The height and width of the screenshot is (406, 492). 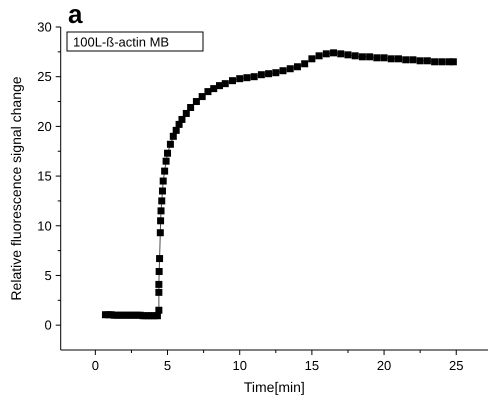 I want to click on y-tick-label: 30, so click(x=44, y=27).